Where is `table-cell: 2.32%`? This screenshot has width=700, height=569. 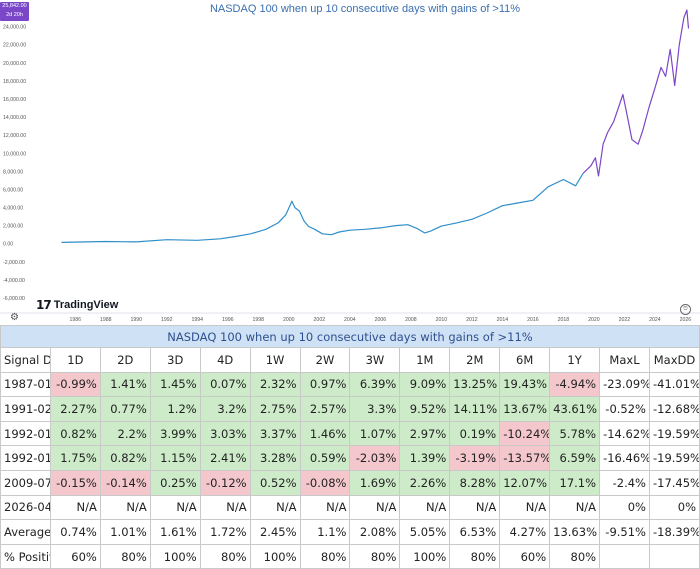
table-cell: 2.32% is located at coordinates (275, 384).